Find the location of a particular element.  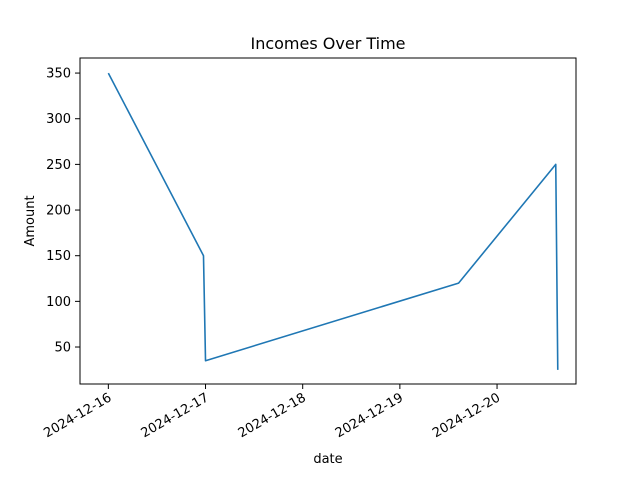

y-tick-label: 250 is located at coordinates (58, 165).